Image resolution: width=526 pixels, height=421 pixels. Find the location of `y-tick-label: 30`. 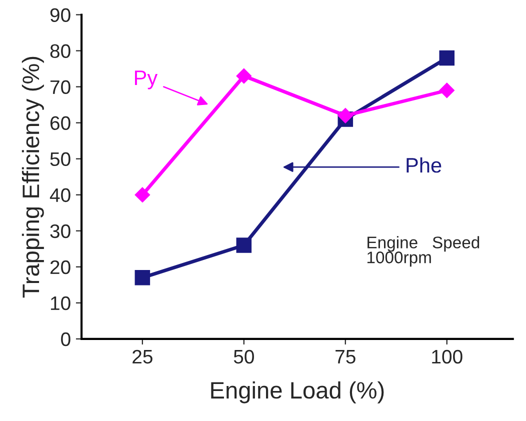

y-tick-label: 30 is located at coordinates (60, 231).